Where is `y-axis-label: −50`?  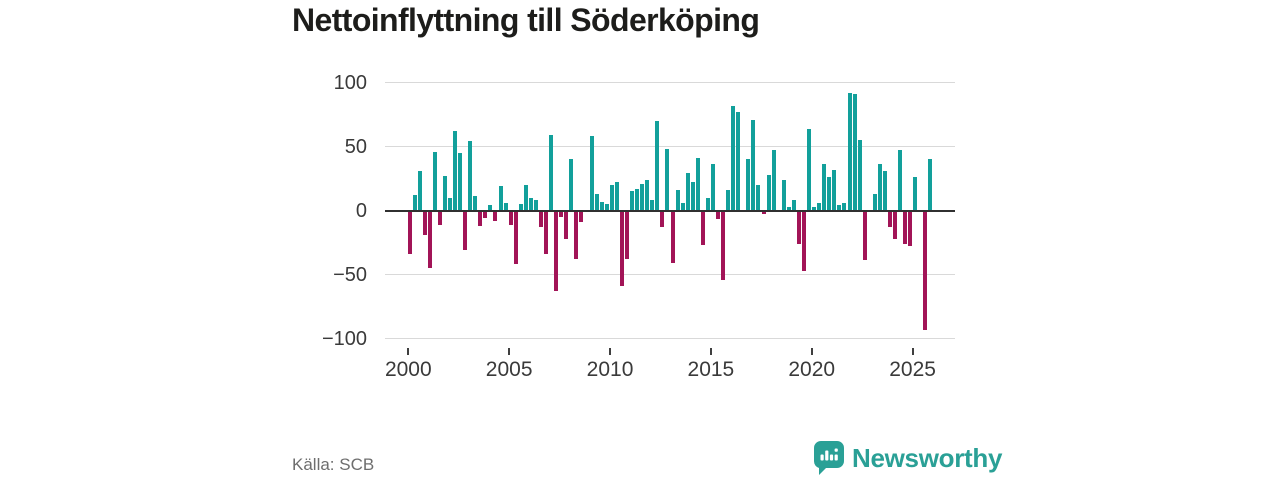
y-axis-label: −50 is located at coordinates (350, 274).